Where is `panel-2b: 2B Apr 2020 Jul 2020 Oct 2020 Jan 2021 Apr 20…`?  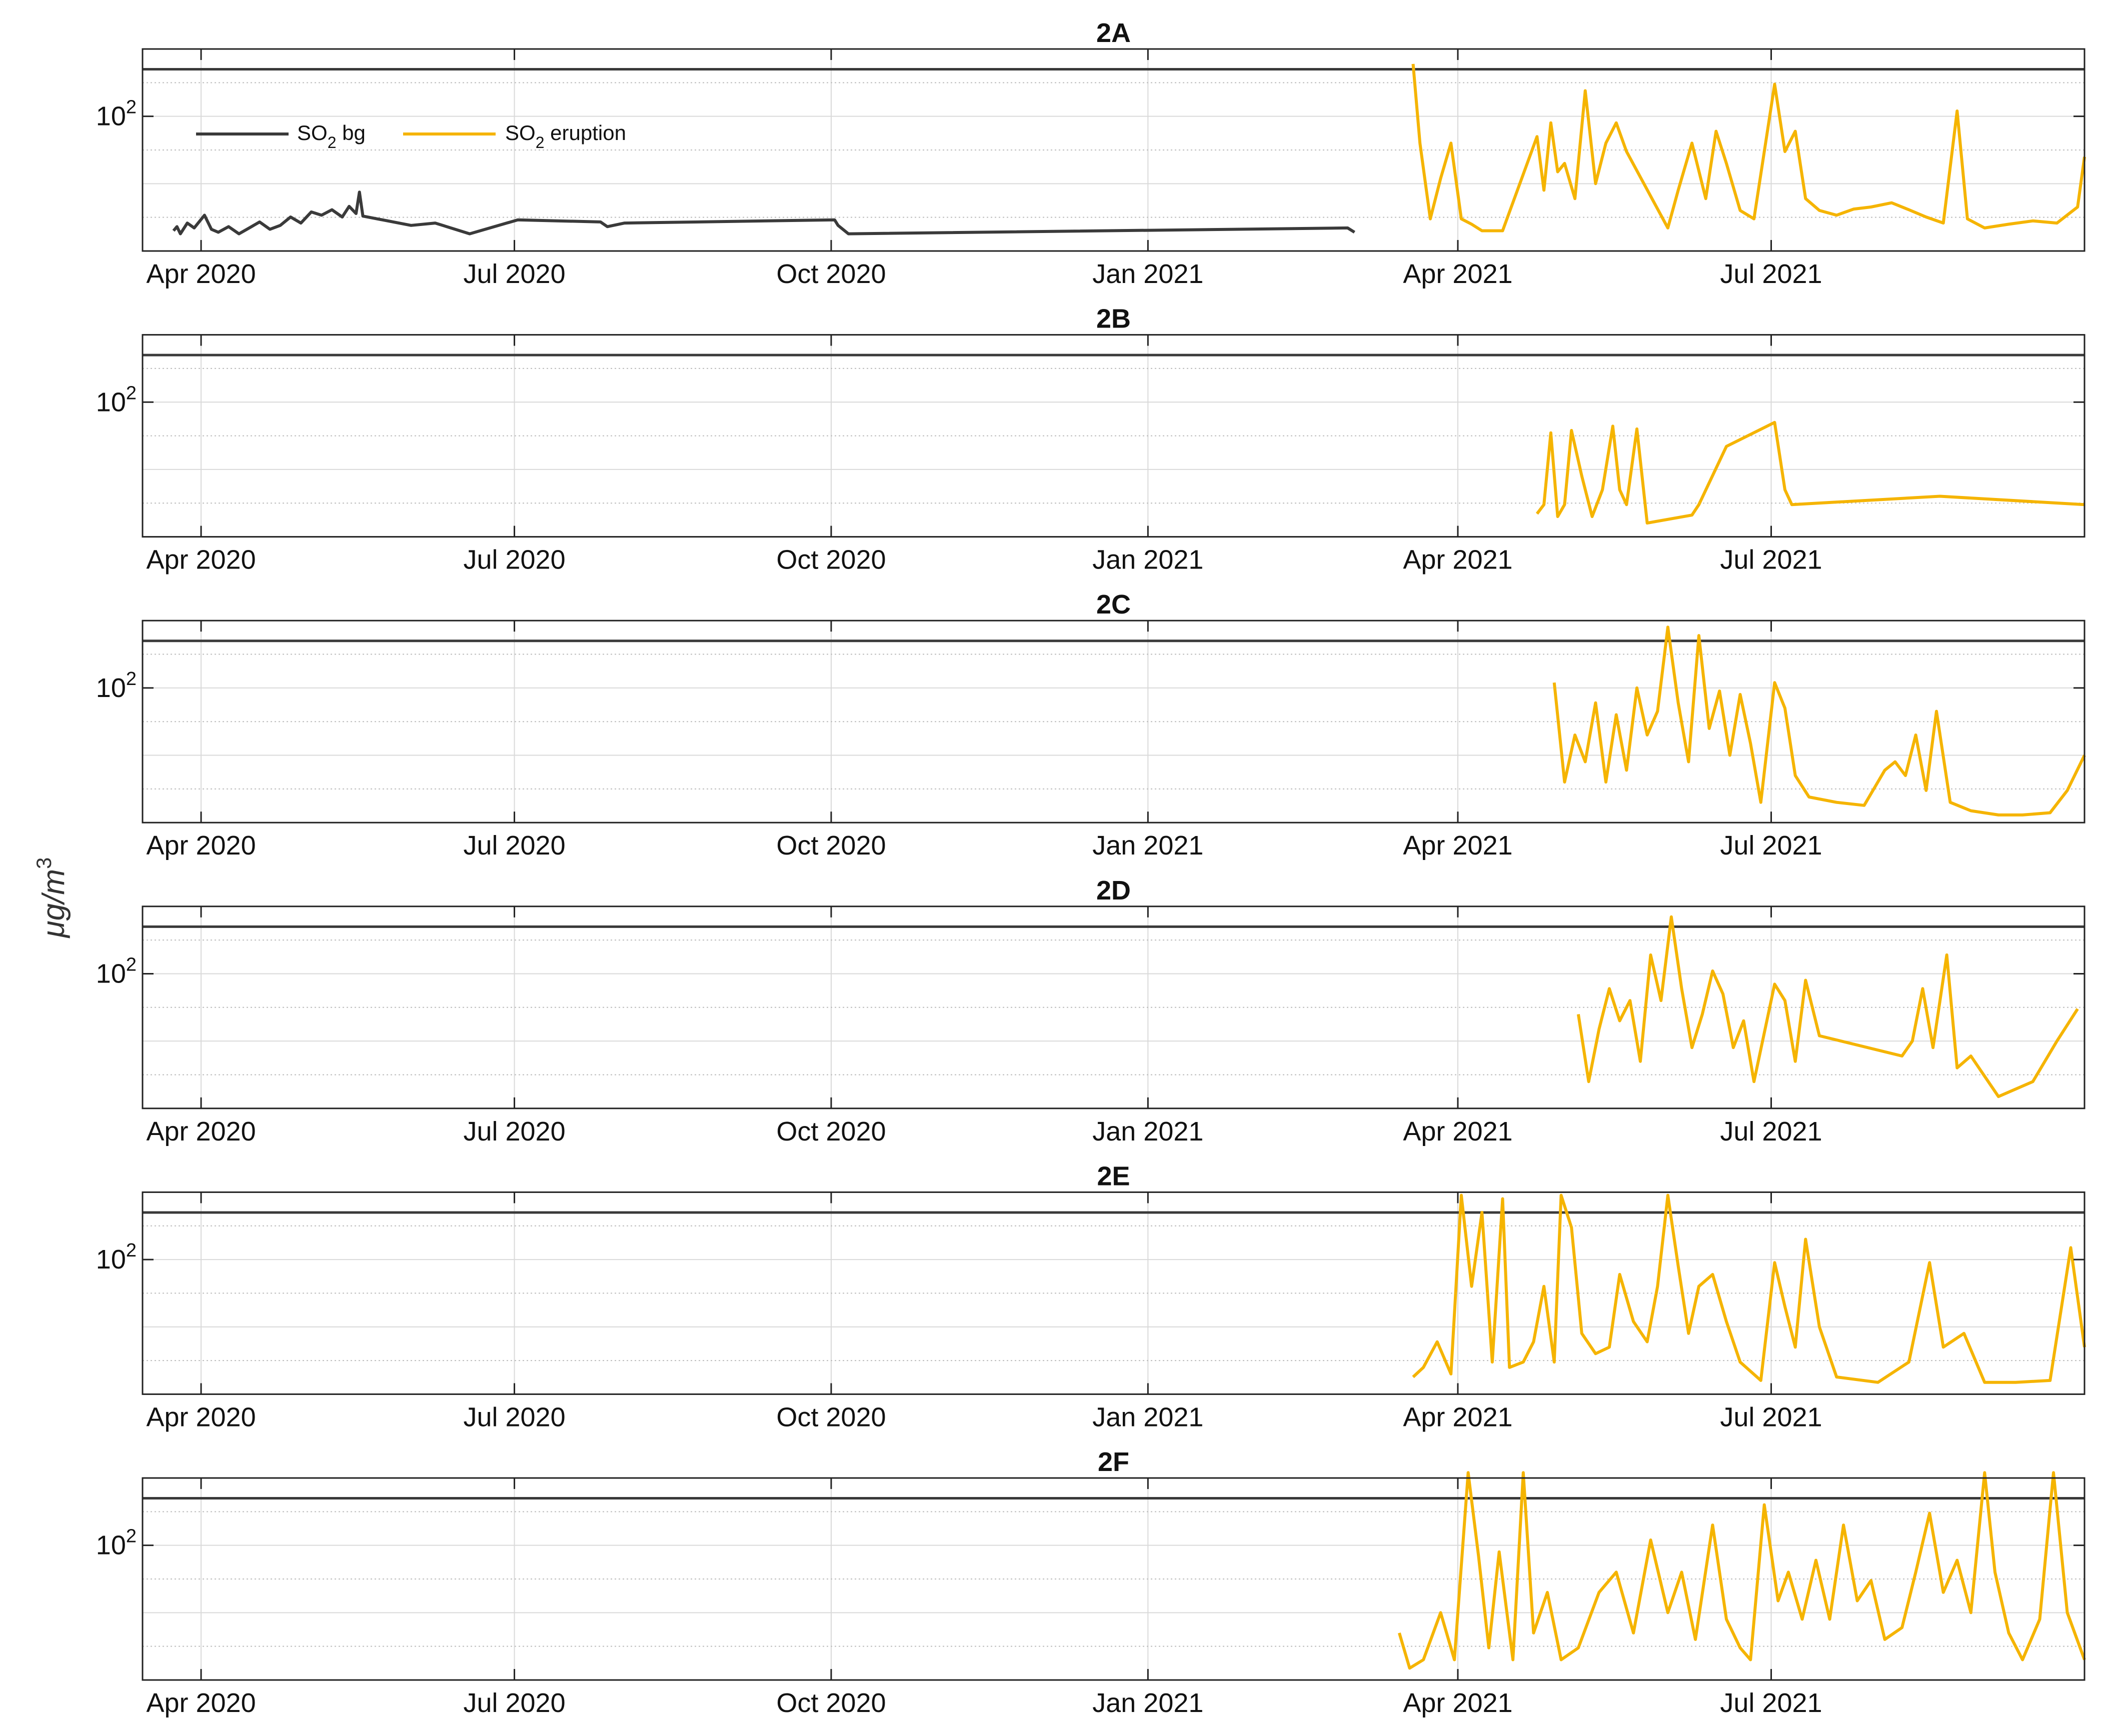 panel-2b: 2B Apr 2020 Jul 2020 Oct 2020 Jan 2021 Apr 20… is located at coordinates (1090, 439).